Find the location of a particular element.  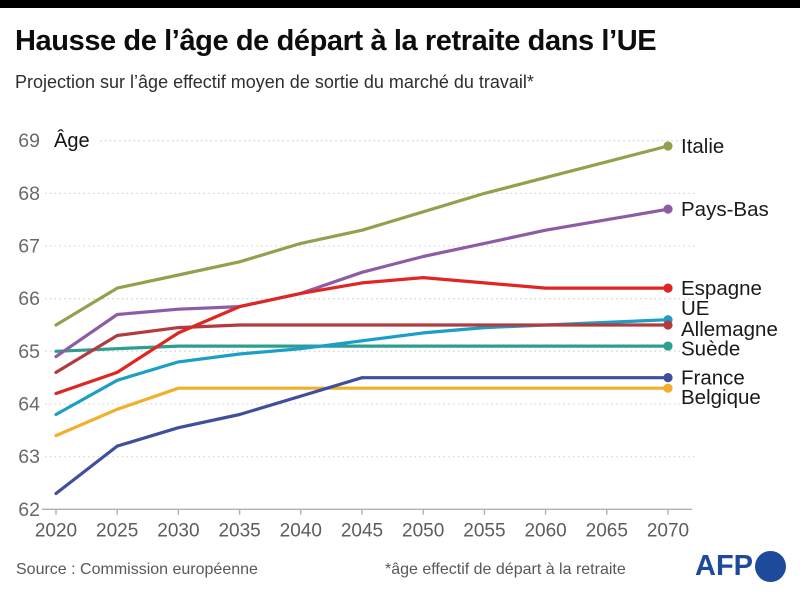

line-suede is located at coordinates (362, 348).